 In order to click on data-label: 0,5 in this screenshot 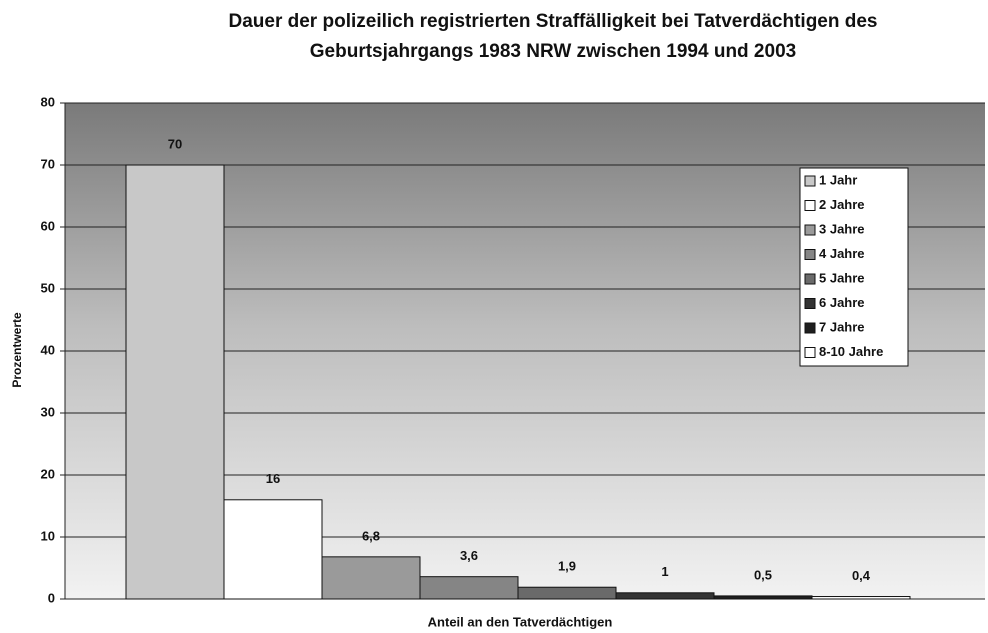, I will do `click(763, 574)`.